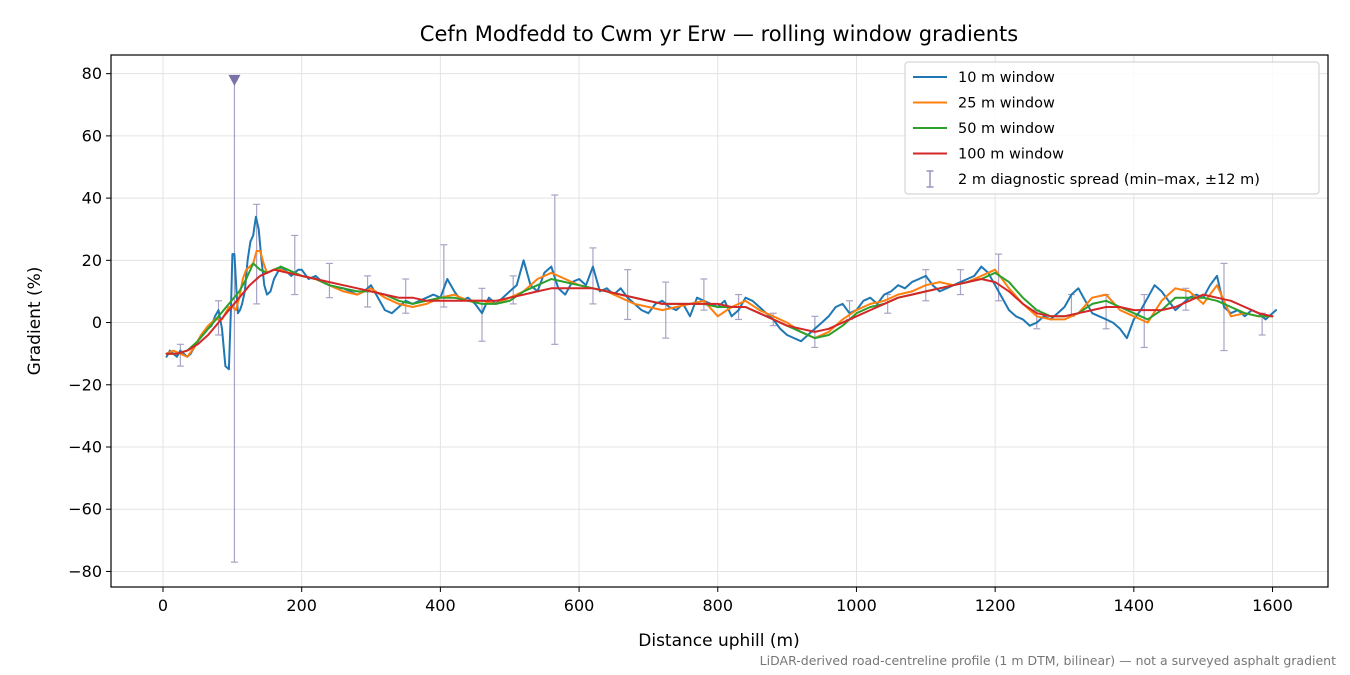 Image resolution: width=1350 pixels, height=675 pixels. I want to click on x-axis-label: Distance uphill (m), so click(718, 641).